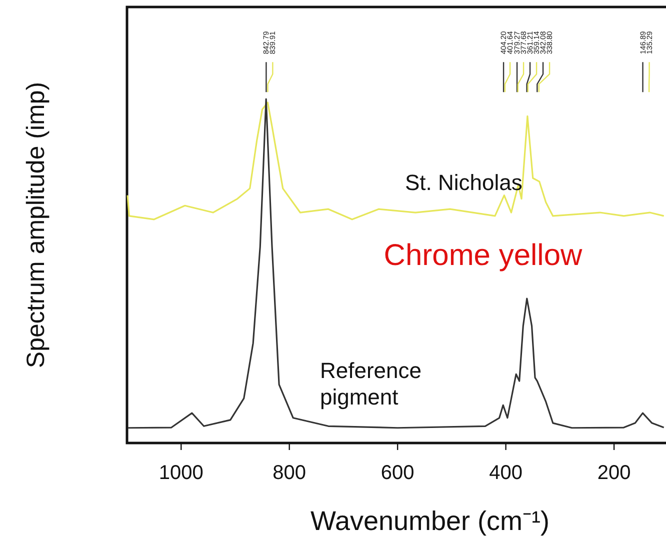 The image size is (666, 542). What do you see at coordinates (463, 182) in the screenshot?
I see `series-label: St. Nicholas` at bounding box center [463, 182].